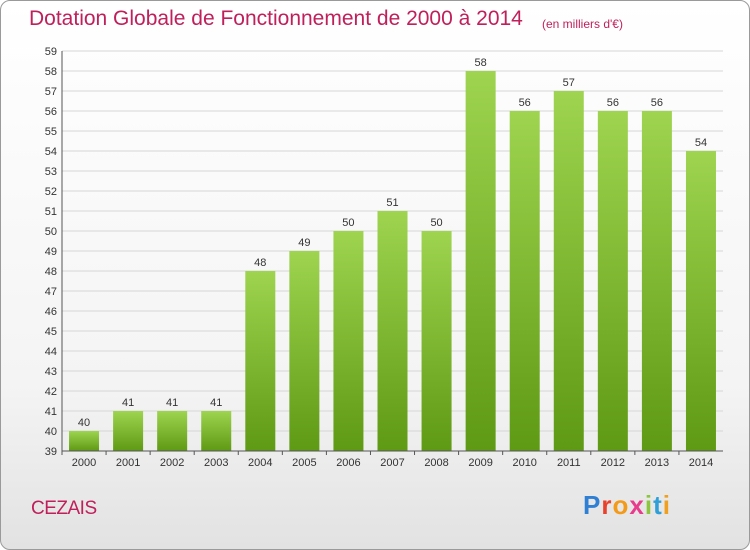 The image size is (750, 550). I want to click on logo-letter: x, so click(637, 505).